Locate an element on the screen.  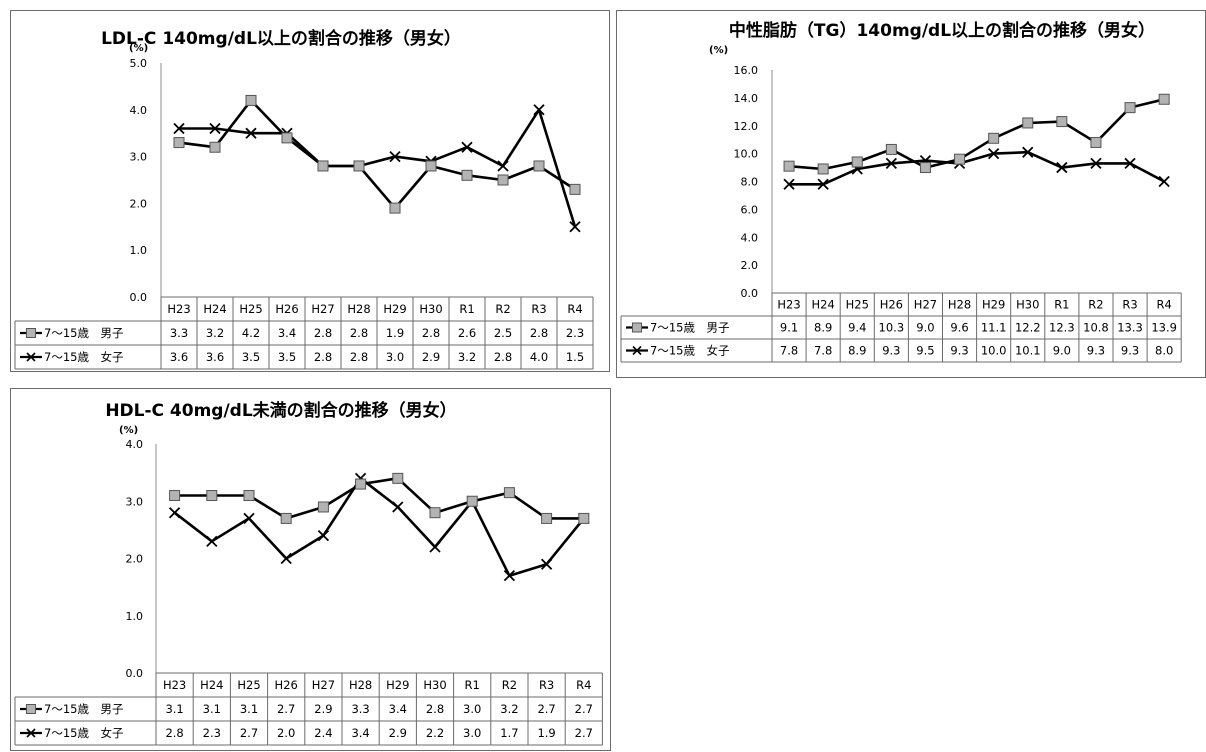
data-value-tg-s1-9: 9.3 is located at coordinates (1096, 351).